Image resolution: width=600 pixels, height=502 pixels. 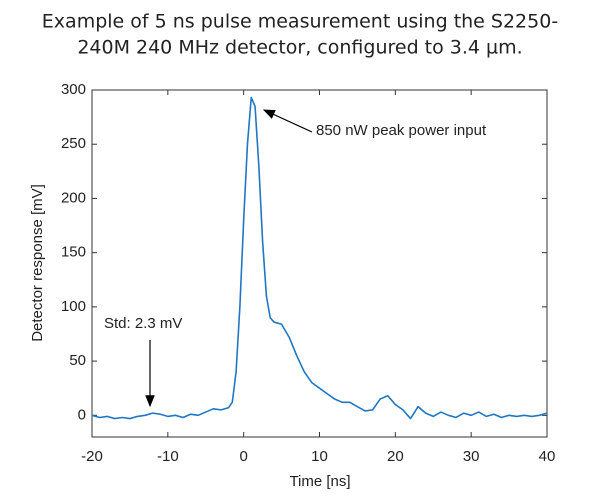 I want to click on x-tick-label: 0, so click(x=243, y=456).